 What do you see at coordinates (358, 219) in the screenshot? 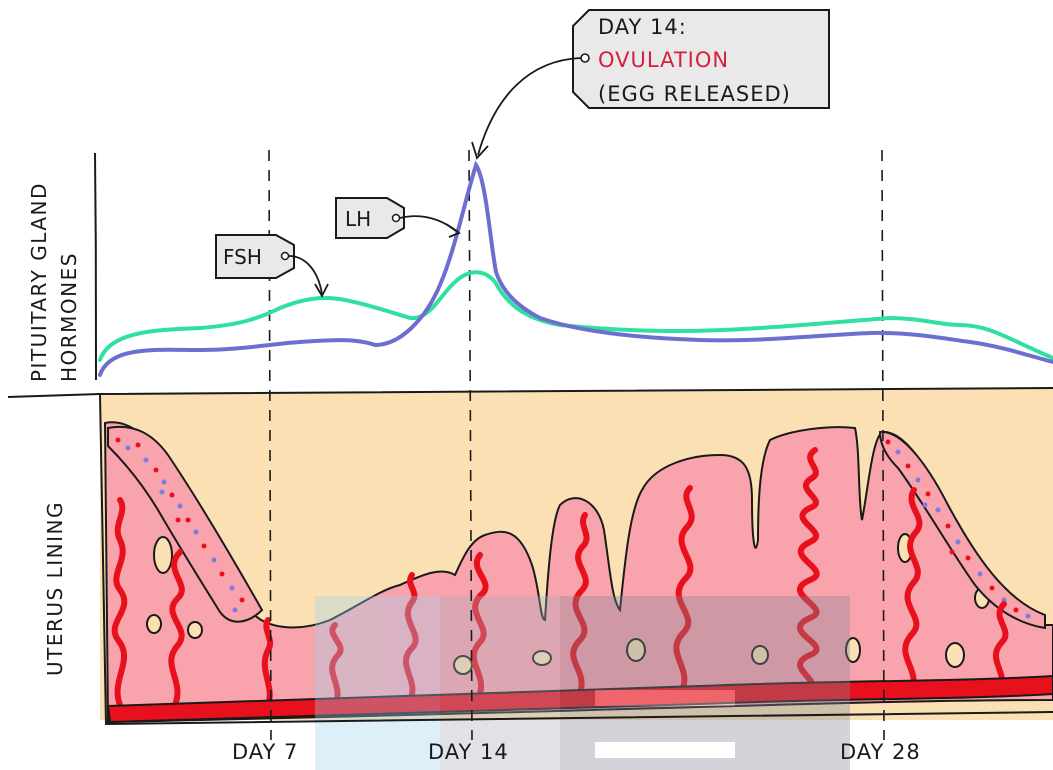
I see `lh-tag-label: LH` at bounding box center [358, 219].